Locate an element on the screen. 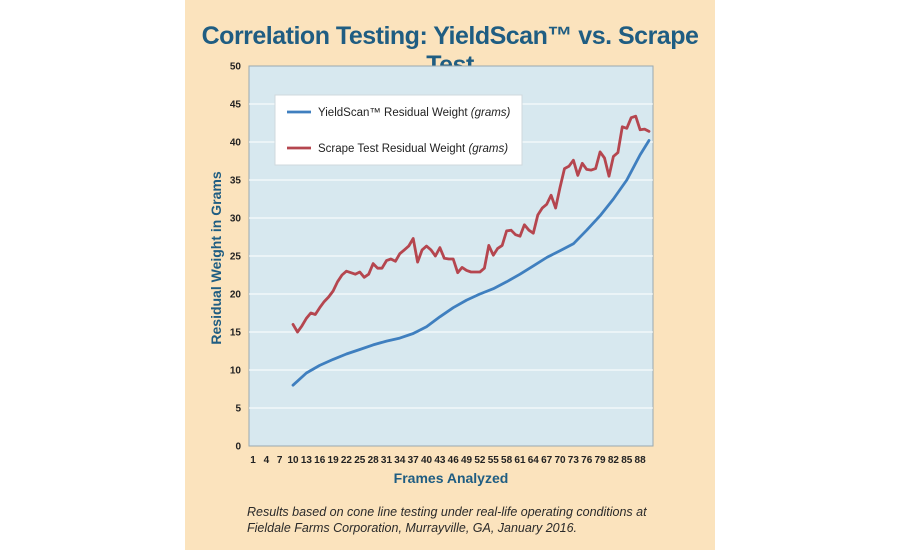  x-tick-label: 31 is located at coordinates (387, 460).